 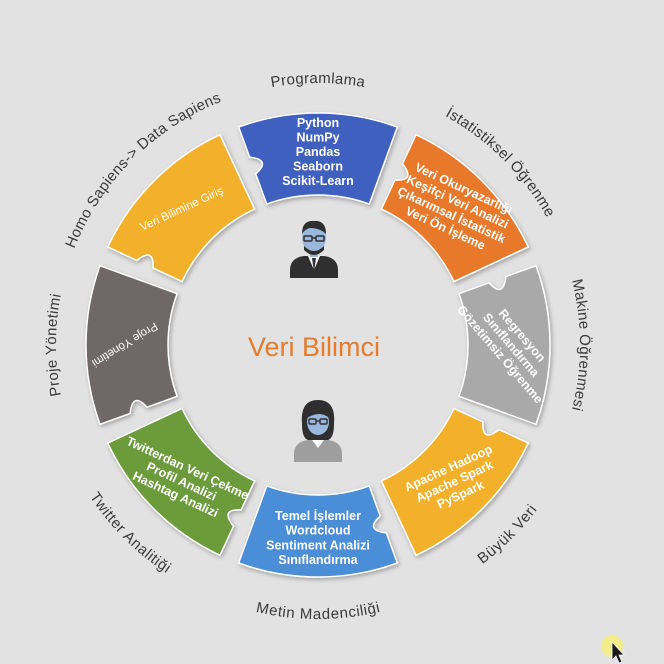 I want to click on segment-shape-metin, so click(x=318, y=531).